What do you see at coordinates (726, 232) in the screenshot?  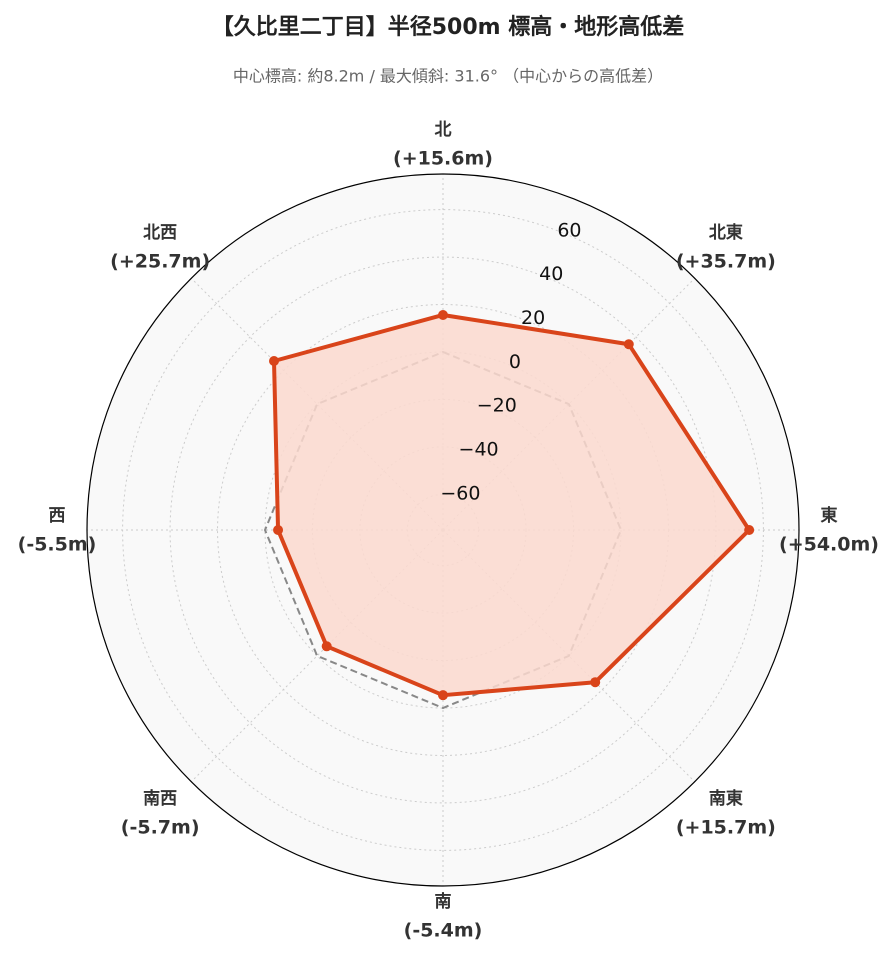 I see `category-label: 北東` at bounding box center [726, 232].